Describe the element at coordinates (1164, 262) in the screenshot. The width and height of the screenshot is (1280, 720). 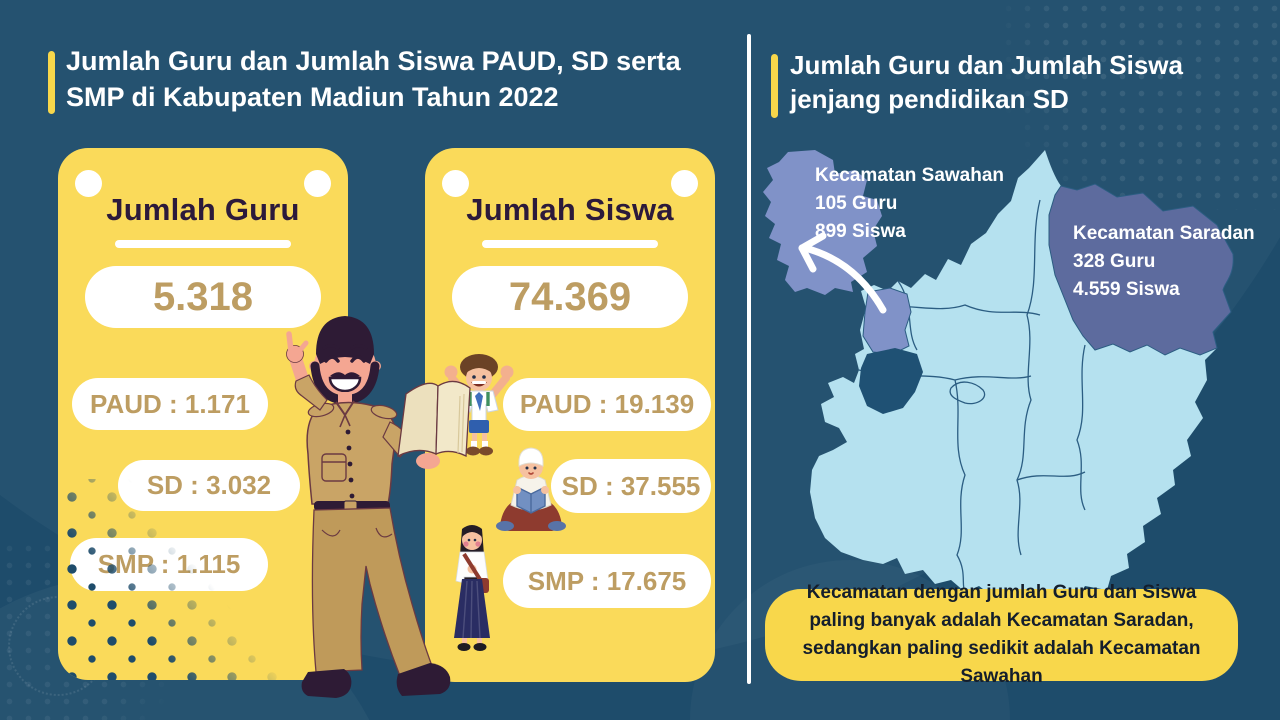
I see `saradan-callout: Kecamatan Saradan 328 Guru 4.559 Siswa` at that location.